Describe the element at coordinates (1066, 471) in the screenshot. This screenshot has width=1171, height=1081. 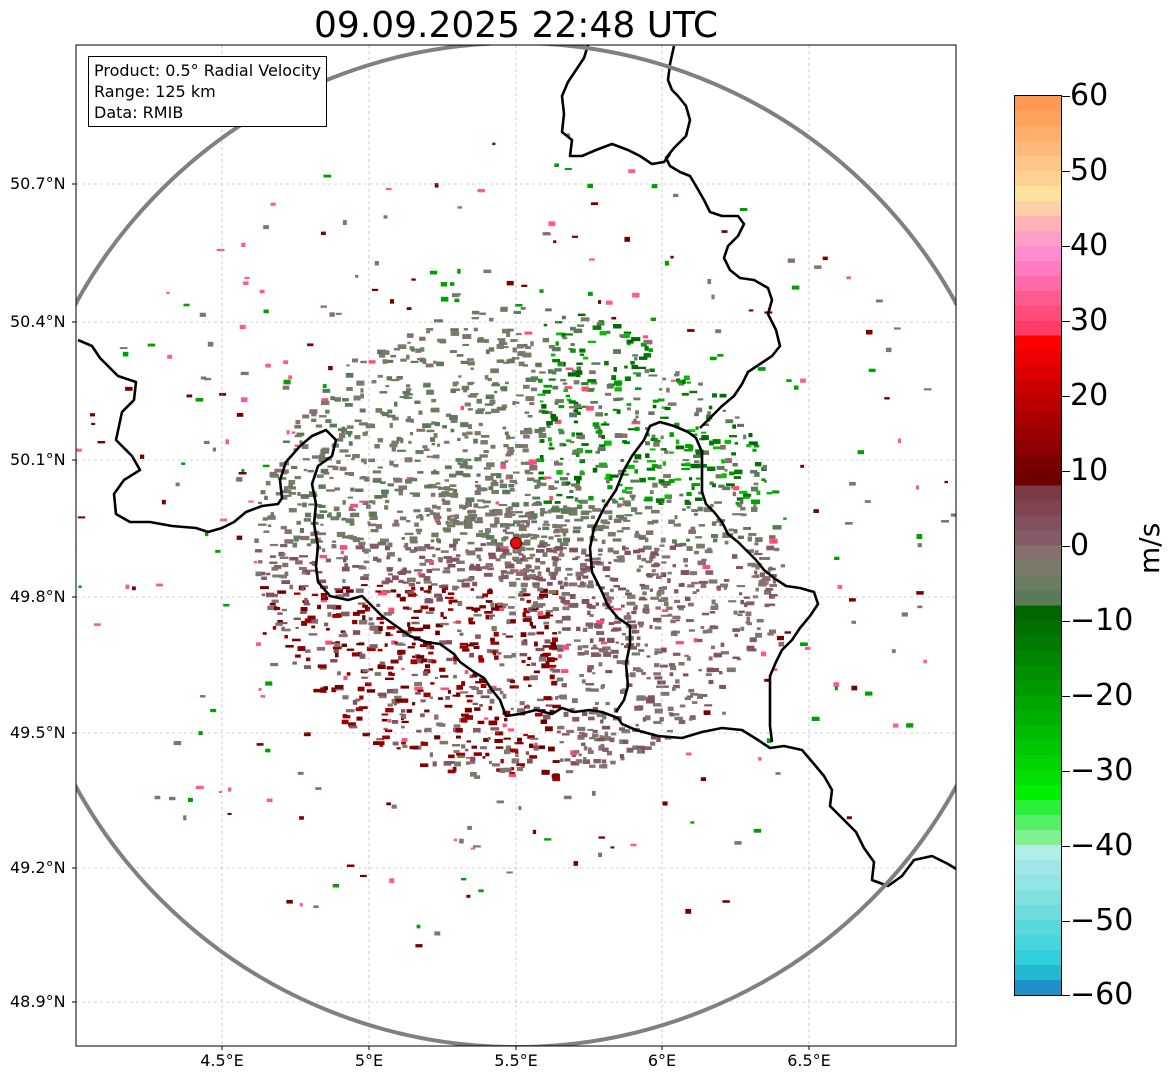
I see `colorbar-tick` at that location.